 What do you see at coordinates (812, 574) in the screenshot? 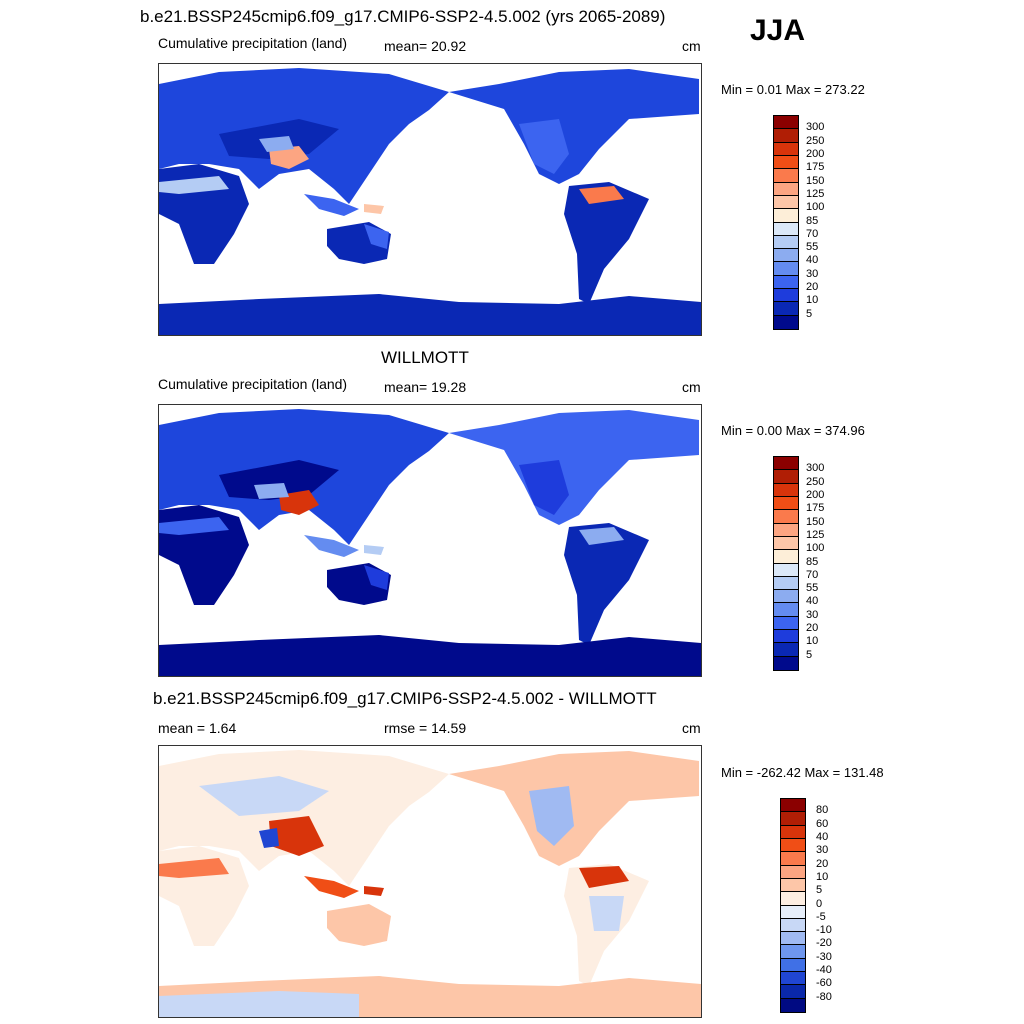
I see `colorbar-label: 70` at bounding box center [812, 574].